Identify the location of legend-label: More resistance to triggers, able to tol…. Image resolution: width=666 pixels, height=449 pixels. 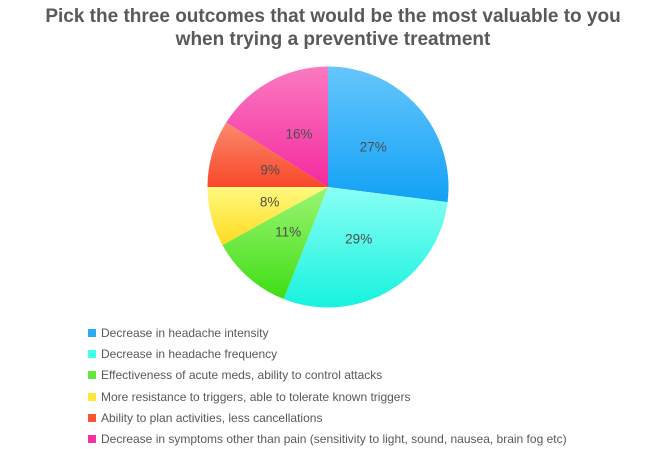
(256, 396).